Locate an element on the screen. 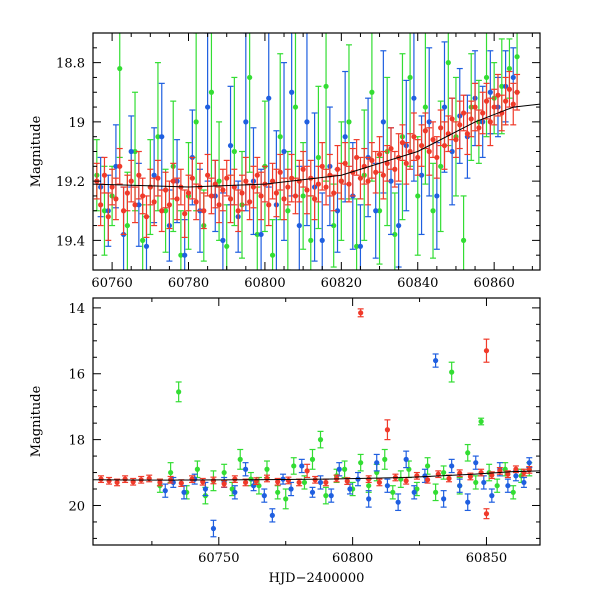 This screenshot has height=600, width=600. bottom-ylabel: Magnitude is located at coordinates (36, 421).